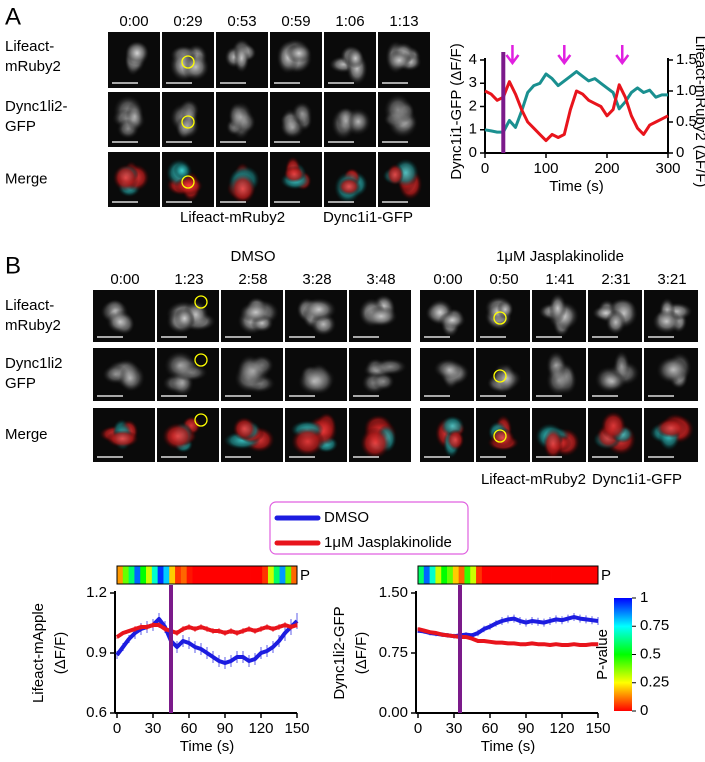 Image resolution: width=705 pixels, height=762 pixels. I want to click on colorbar, so click(623, 654).